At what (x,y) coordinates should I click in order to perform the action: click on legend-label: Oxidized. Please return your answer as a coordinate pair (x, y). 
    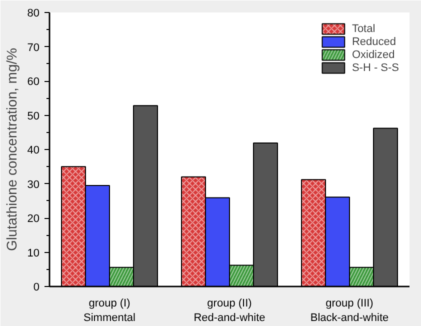
    Looking at the image, I should click on (373, 54).